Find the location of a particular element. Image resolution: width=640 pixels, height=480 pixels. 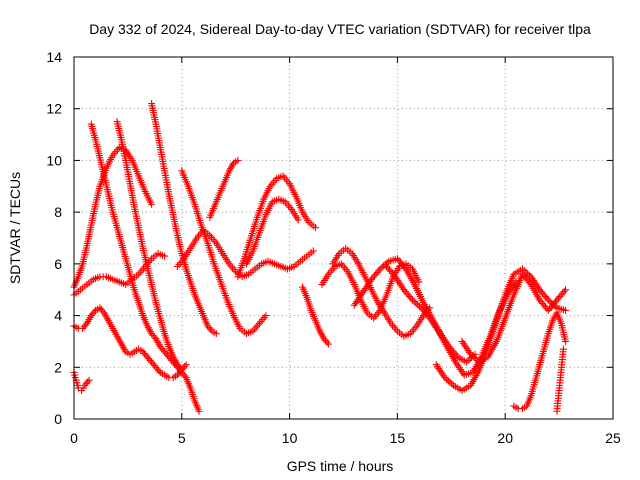

series-sat-r is located at coordinates (501, 330).